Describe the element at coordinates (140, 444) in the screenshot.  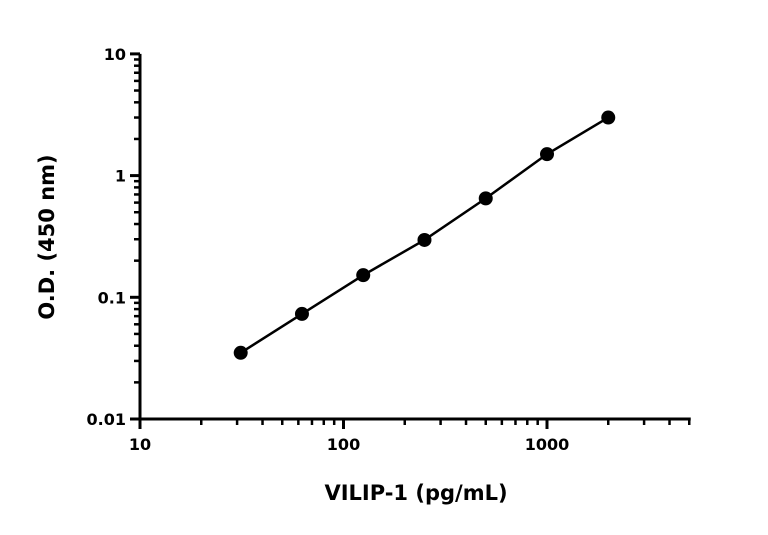
I see `x-tick-label: 10` at that location.